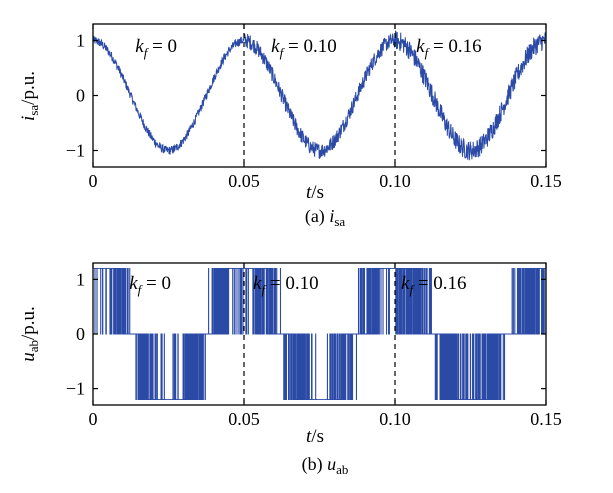 Image resolution: width=613 pixels, height=493 pixels. I want to click on uab-ylabel-unit: /p.u., so click(28, 323).